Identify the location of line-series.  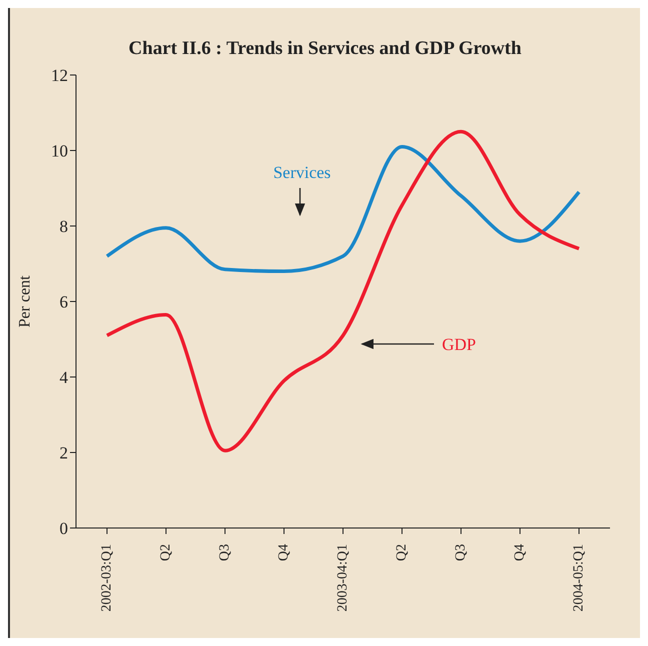
(343, 209).